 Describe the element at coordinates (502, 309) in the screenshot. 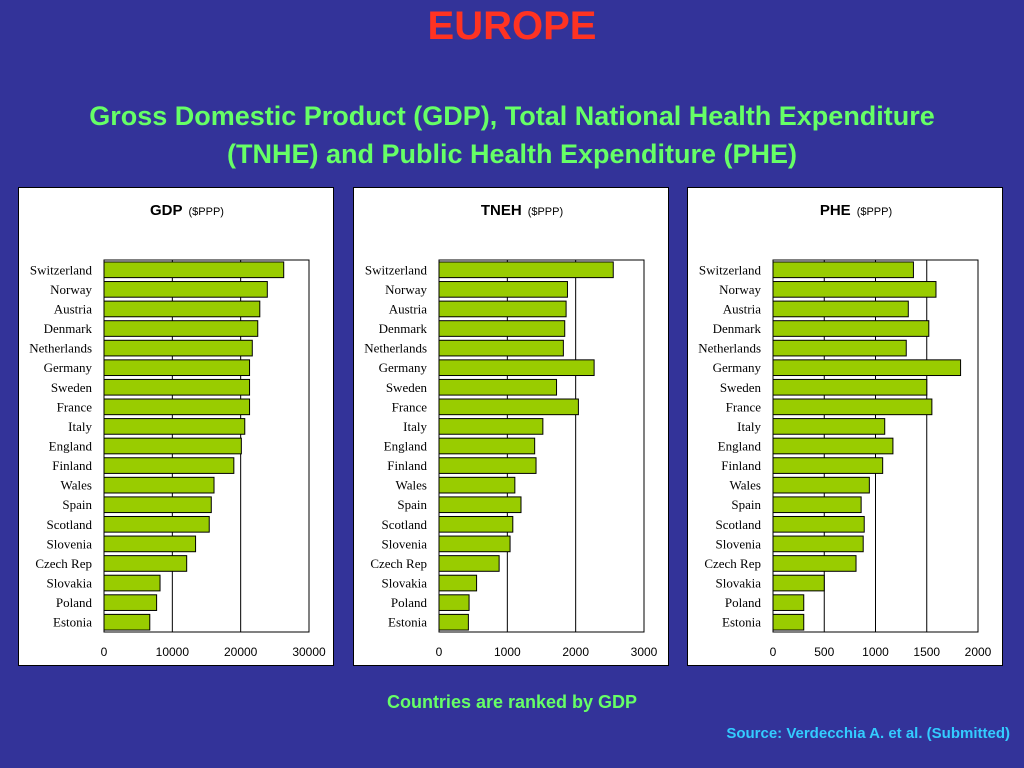

I see `bar-austria` at that location.